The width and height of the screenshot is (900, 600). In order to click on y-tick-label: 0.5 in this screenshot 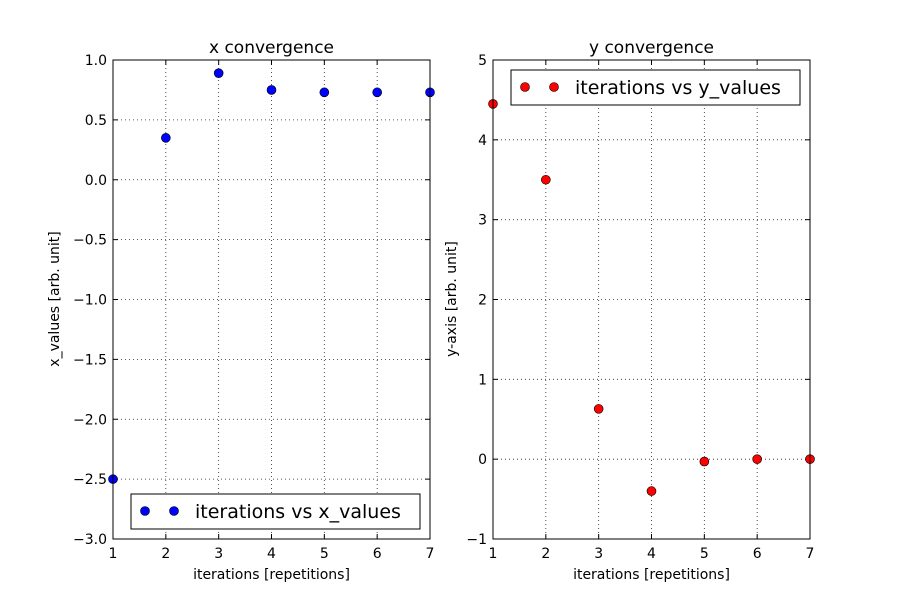, I will do `click(96, 121)`.